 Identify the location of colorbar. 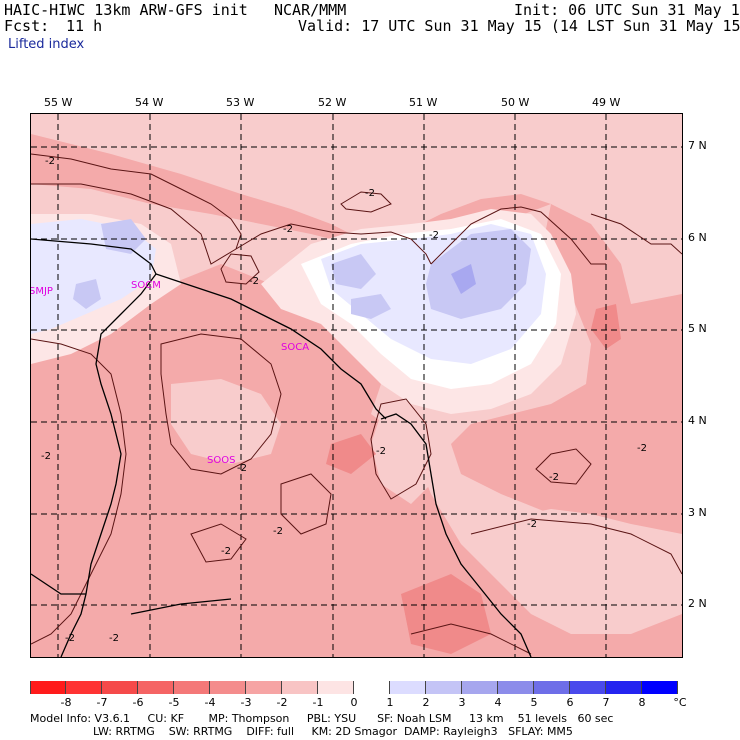
(354, 687).